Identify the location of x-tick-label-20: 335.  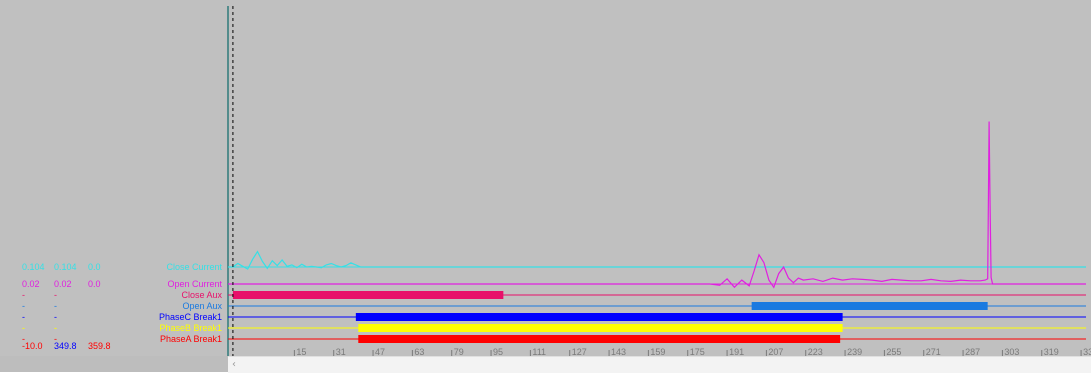
(1087, 351).